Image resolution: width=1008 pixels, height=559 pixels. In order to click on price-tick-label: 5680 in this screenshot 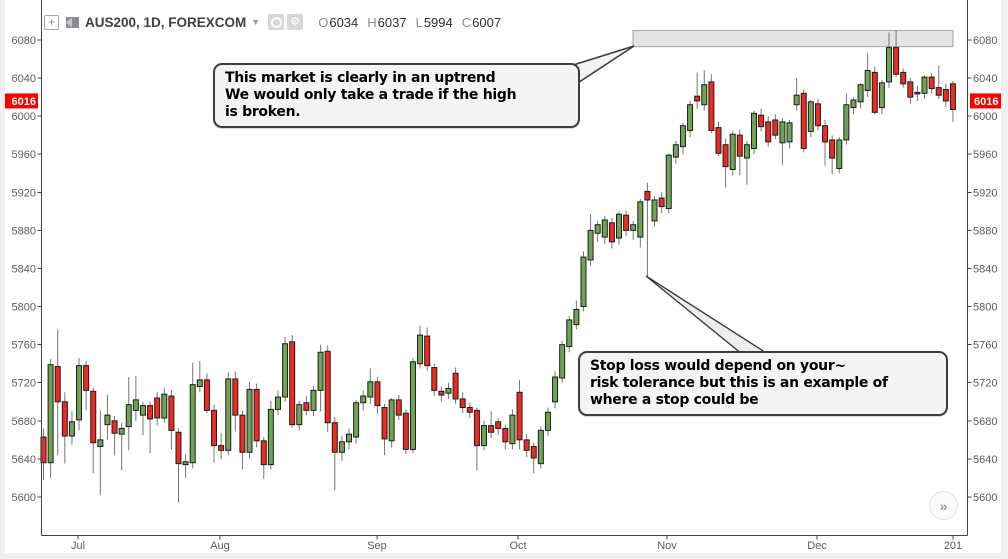, I will do `click(24, 422)`.